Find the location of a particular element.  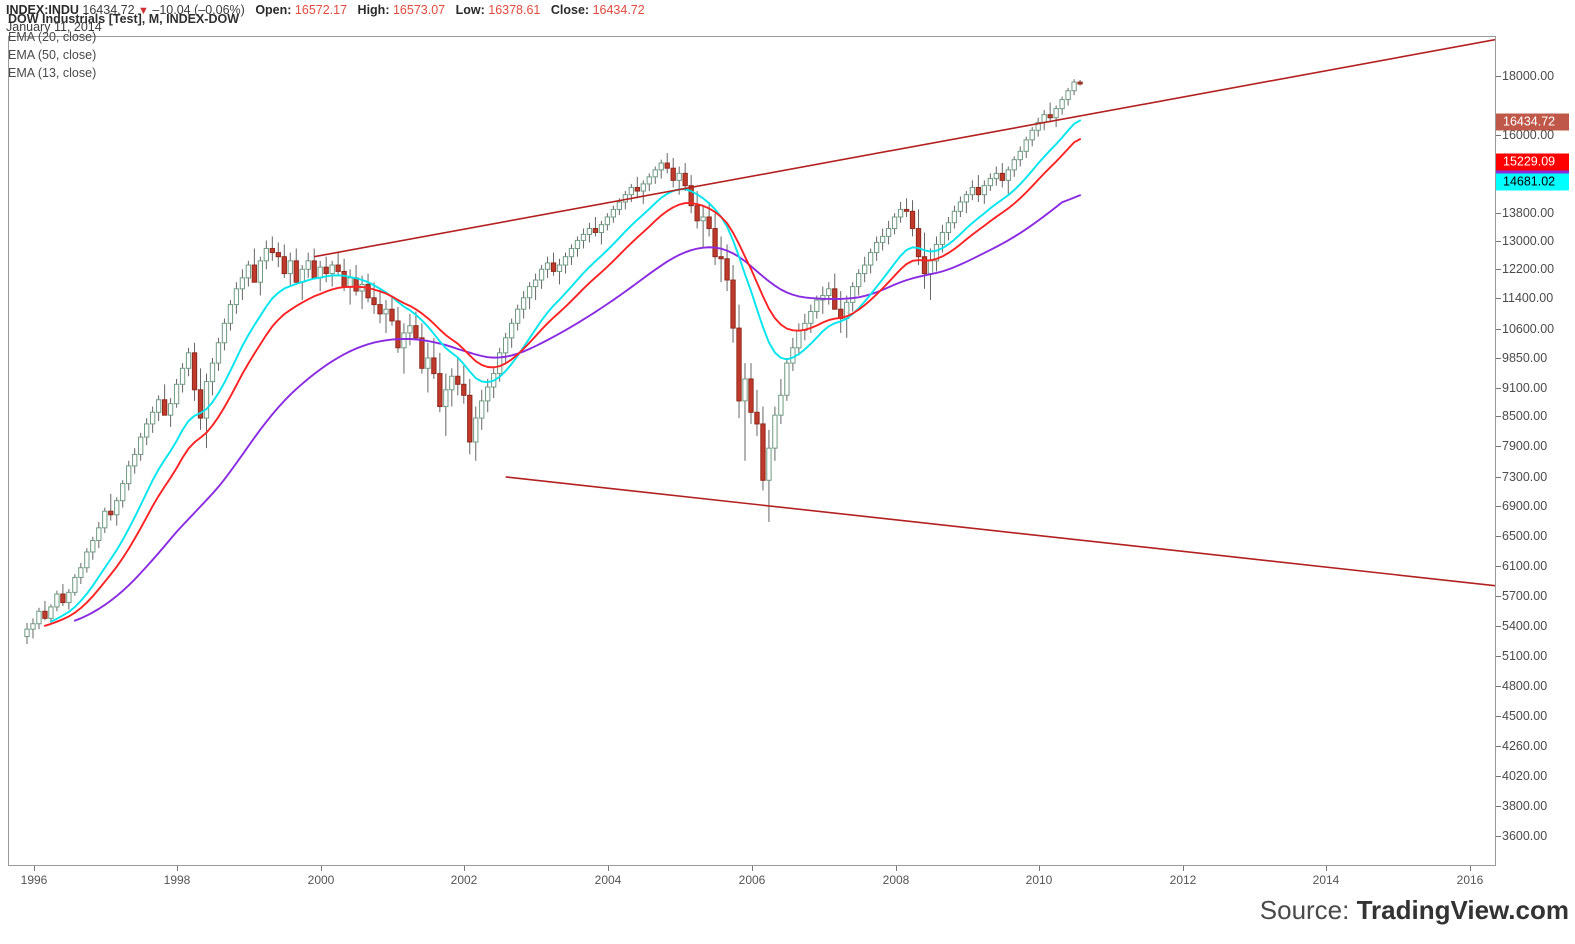

legend-ema-20: EMA (20, close) is located at coordinates (52, 37).